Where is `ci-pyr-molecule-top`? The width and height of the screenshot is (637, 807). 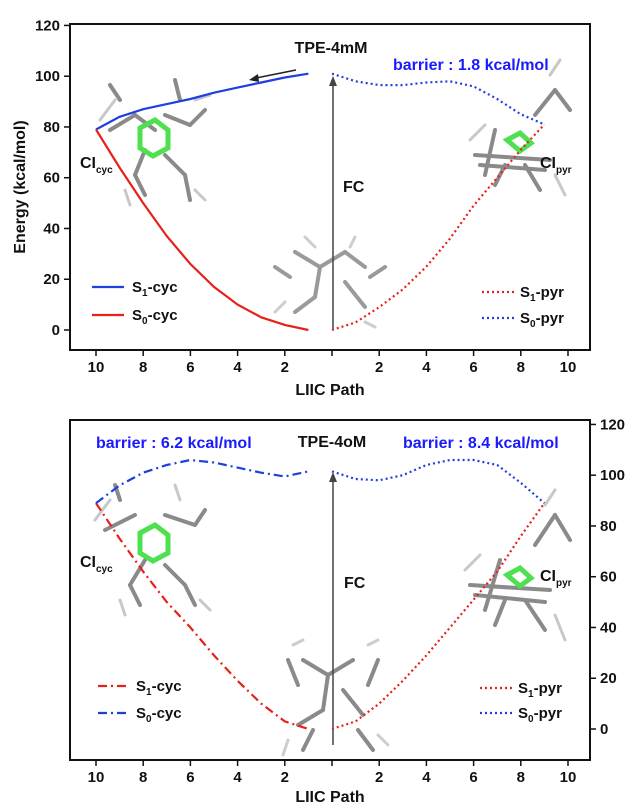
ci-pyr-molecule-top is located at coordinates (520, 127).